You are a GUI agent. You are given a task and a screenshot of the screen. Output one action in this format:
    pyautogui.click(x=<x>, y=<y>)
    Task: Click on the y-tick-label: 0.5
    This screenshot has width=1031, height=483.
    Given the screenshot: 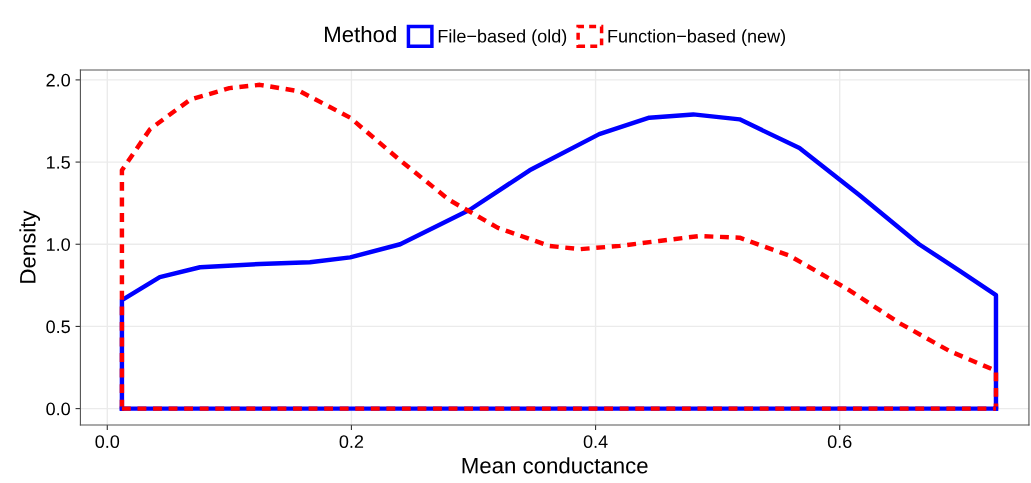 What is the action you would take?
    pyautogui.click(x=58, y=327)
    